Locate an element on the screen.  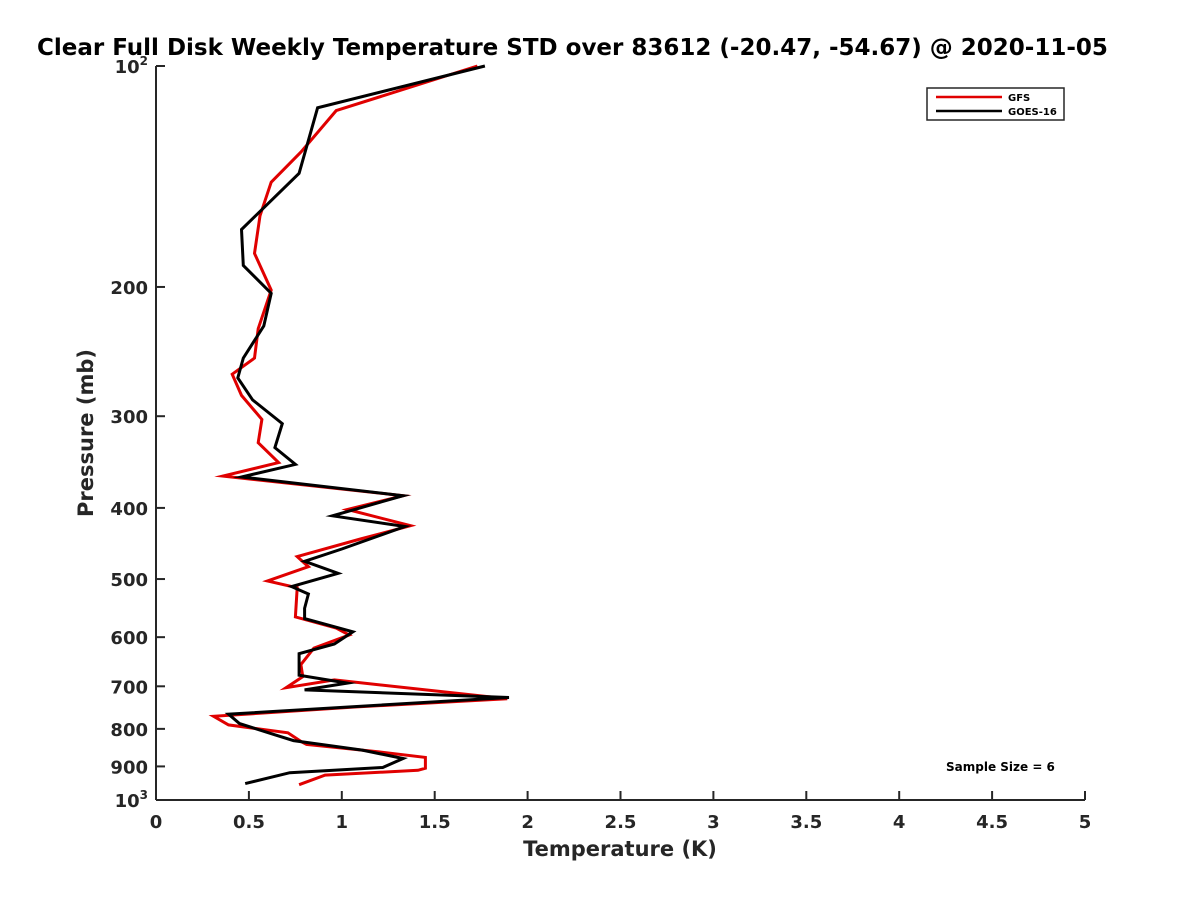
x-tick-label: 2 is located at coordinates (527, 822).